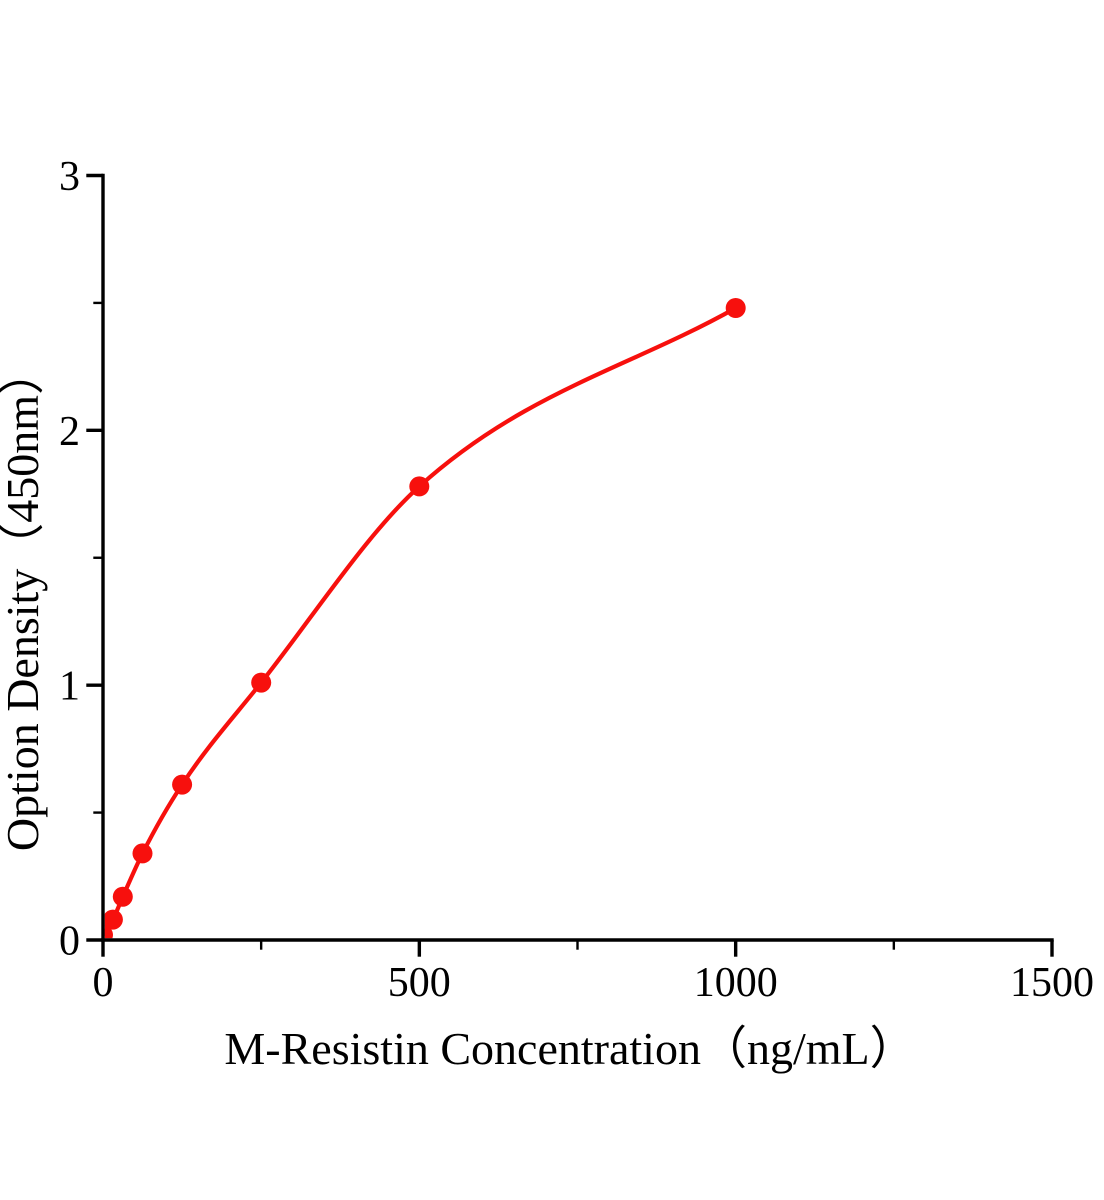 The width and height of the screenshot is (1104, 1200). What do you see at coordinates (569, 1048) in the screenshot?
I see `x-axis-title: M-Resistin Concentration（ng/mL）` at bounding box center [569, 1048].